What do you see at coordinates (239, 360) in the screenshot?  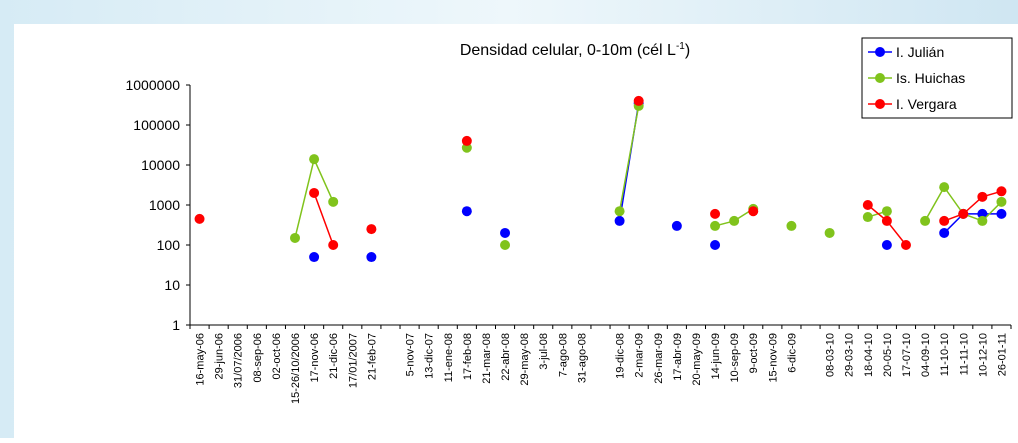 I see `x-tick-label: 31/07/2006` at bounding box center [239, 360].